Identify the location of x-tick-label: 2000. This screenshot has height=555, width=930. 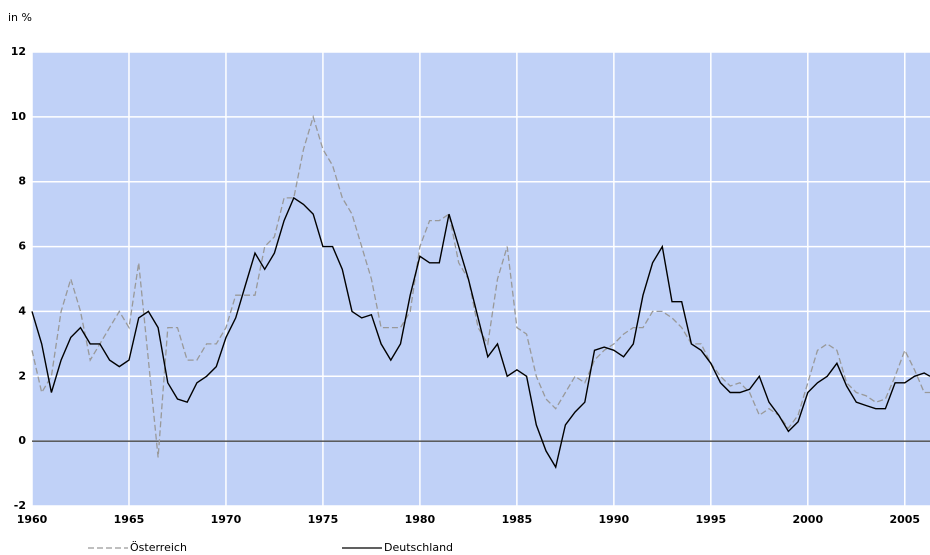
(807, 519).